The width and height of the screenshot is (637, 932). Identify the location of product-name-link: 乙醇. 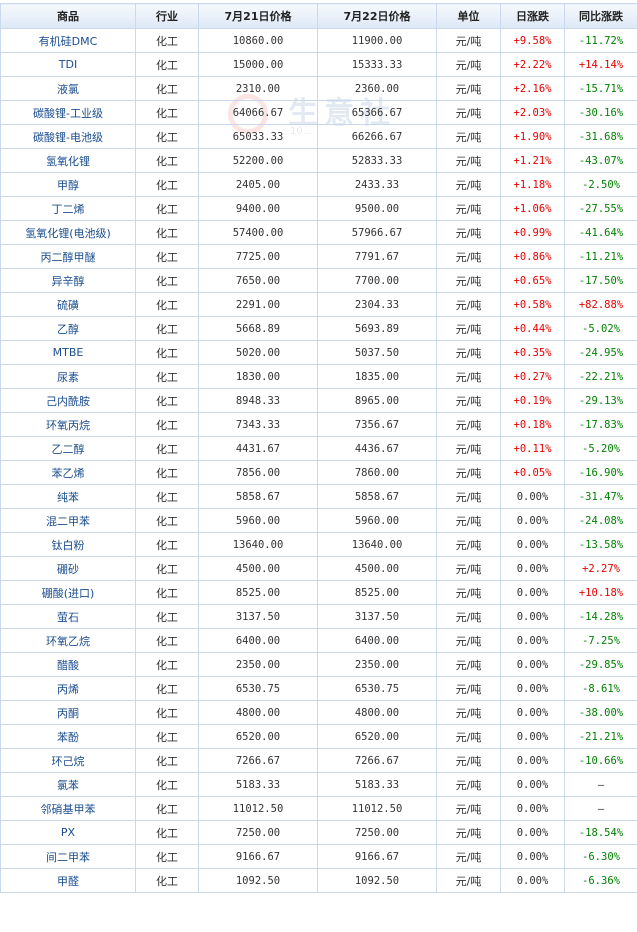
(68, 328).